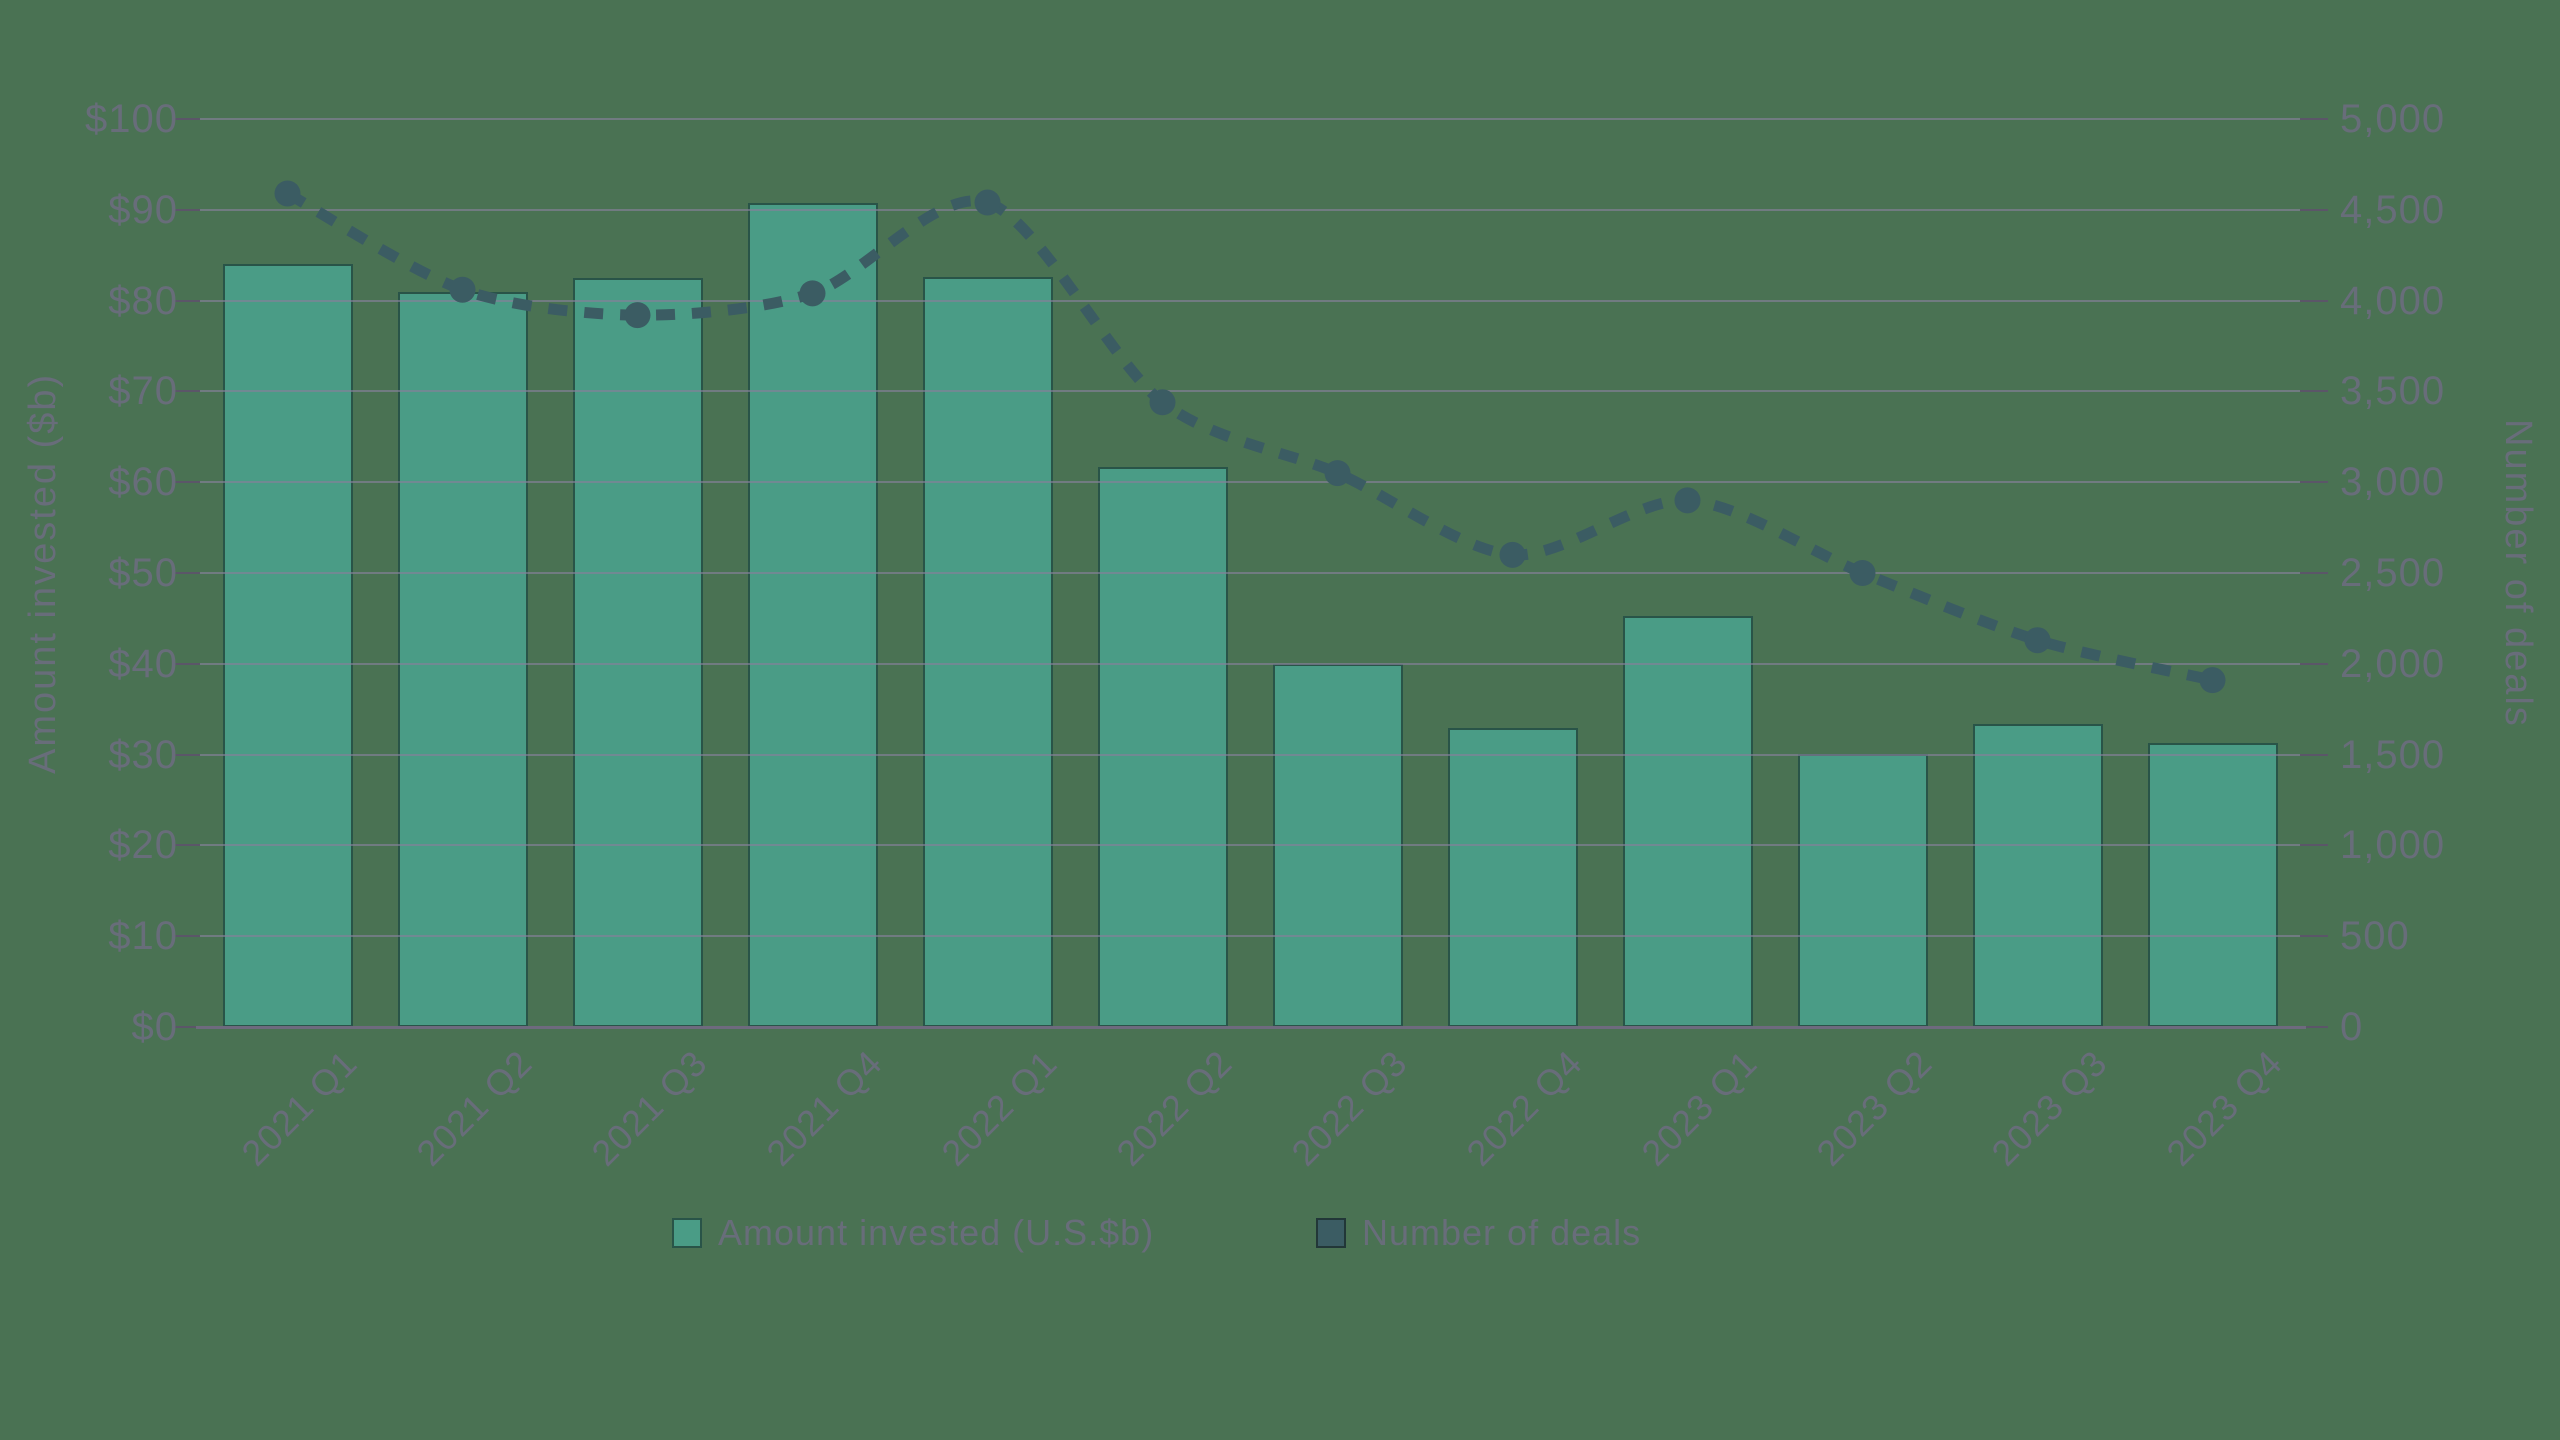 The height and width of the screenshot is (1440, 2560). I want to click on left-axis-tick-label: $50, so click(143, 573).